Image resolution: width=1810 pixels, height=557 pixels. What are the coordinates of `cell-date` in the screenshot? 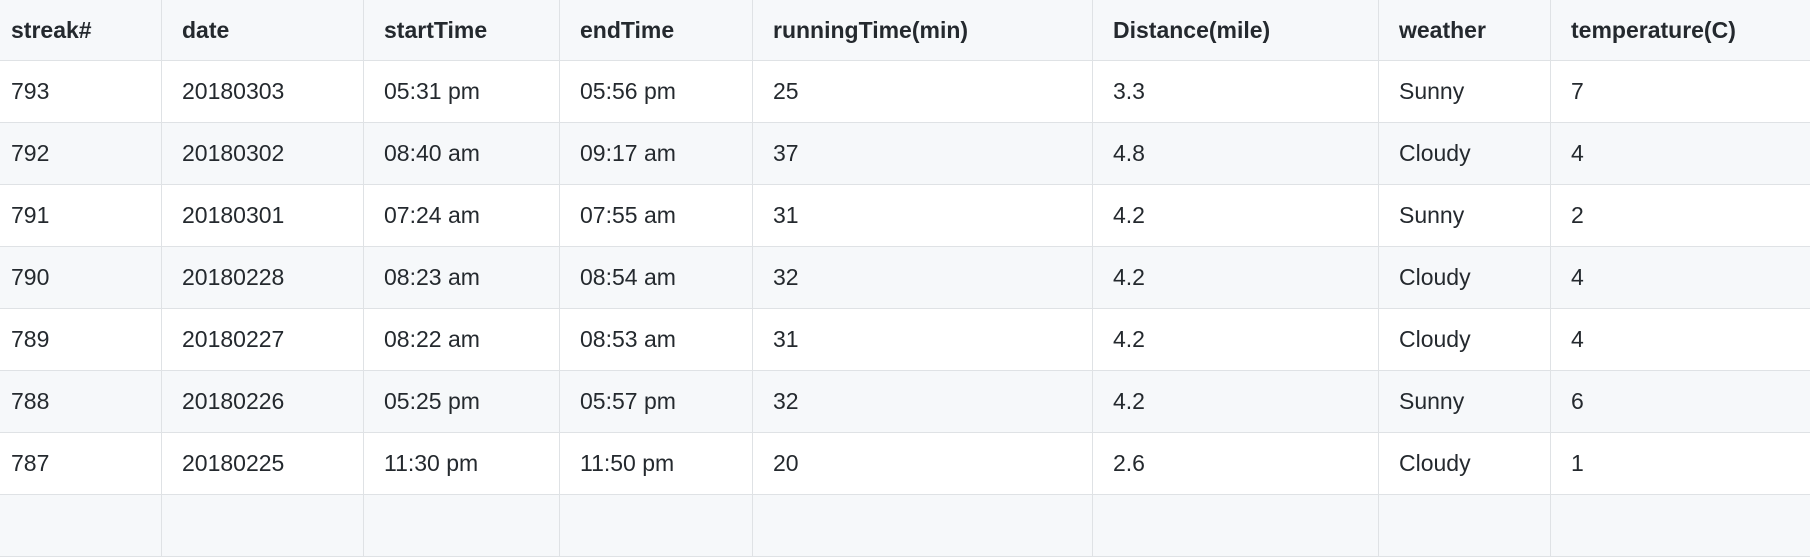 It's located at (263, 526).